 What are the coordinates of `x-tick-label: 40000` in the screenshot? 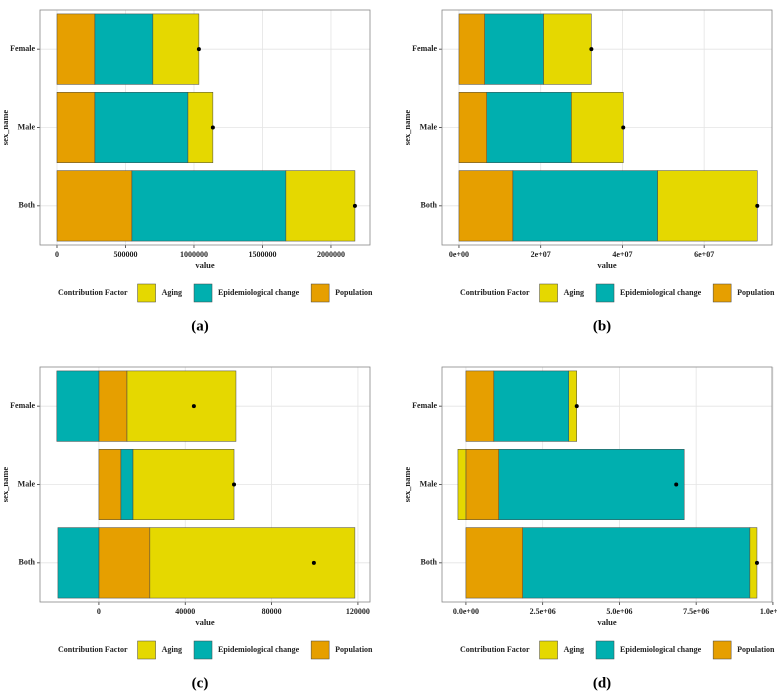 It's located at (185, 611).